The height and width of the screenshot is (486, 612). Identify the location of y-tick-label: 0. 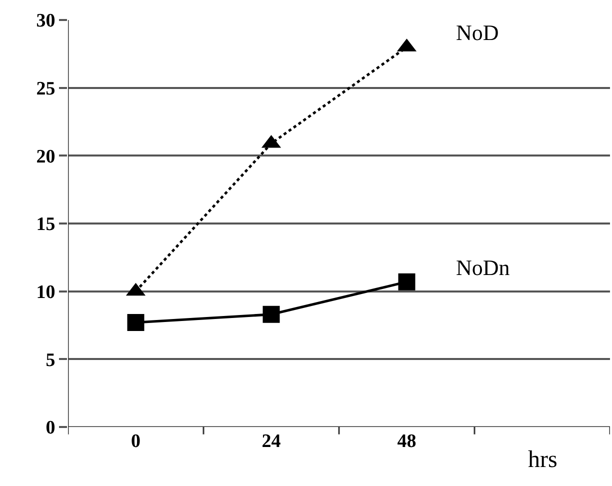
(51, 428).